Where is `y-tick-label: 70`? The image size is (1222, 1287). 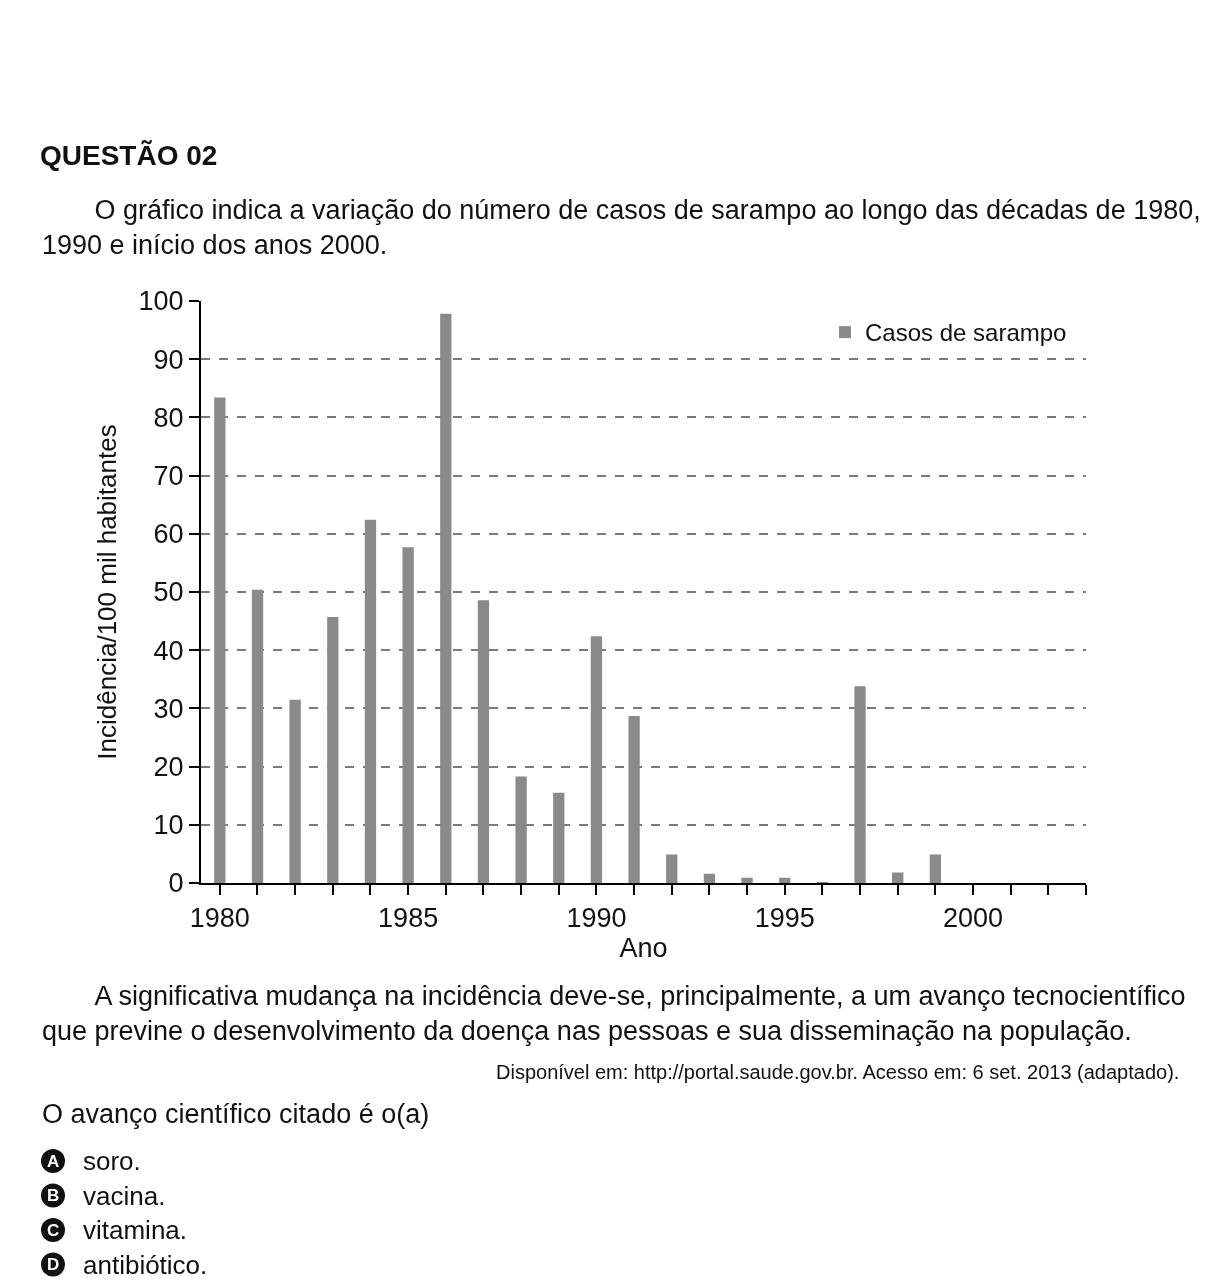 y-tick-label: 70 is located at coordinates (168, 476).